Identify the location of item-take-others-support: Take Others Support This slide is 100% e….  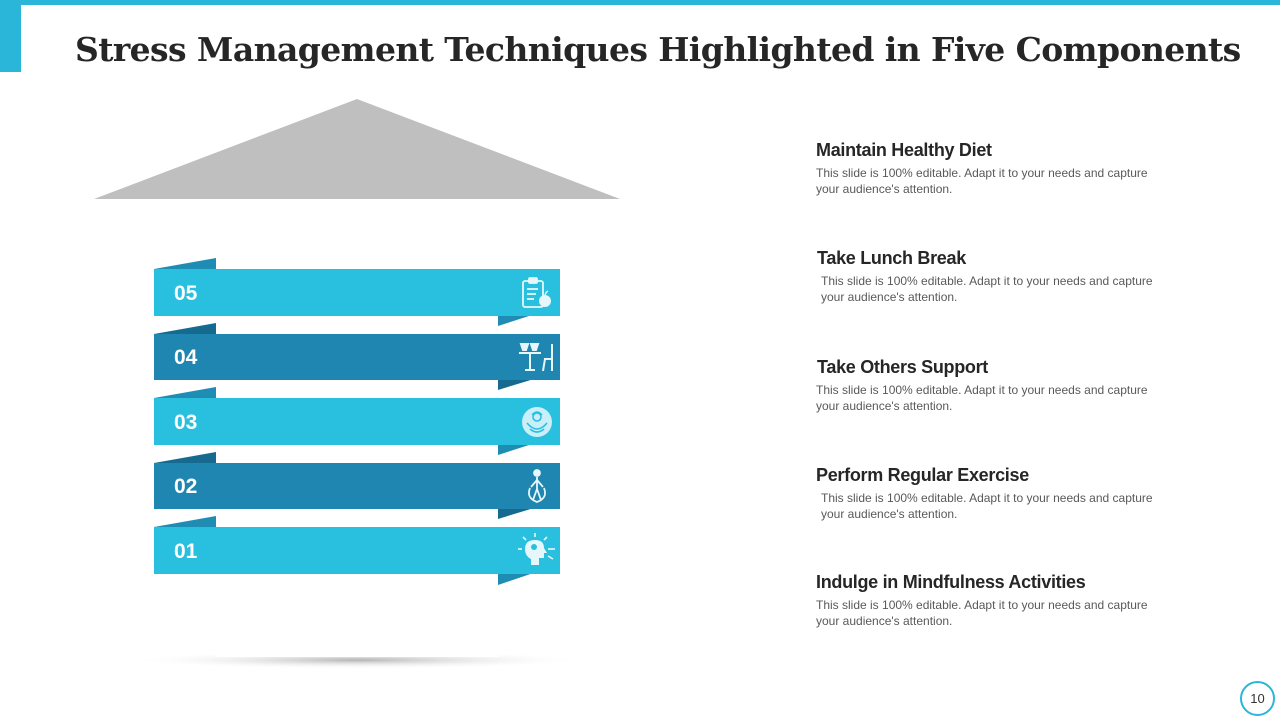
(986, 385).